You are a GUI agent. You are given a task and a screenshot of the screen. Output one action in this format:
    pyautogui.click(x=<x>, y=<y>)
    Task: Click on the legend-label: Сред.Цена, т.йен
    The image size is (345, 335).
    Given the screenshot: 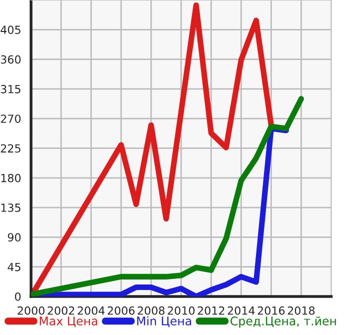 What is the action you would take?
    pyautogui.click(x=283, y=322)
    